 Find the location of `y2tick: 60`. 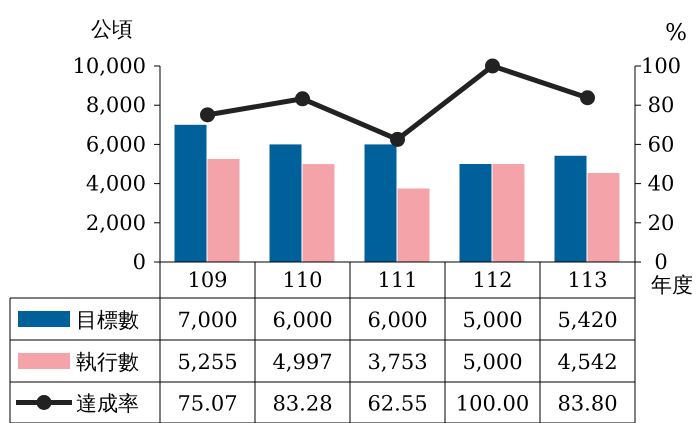

y2tick: 60 is located at coordinates (661, 144).